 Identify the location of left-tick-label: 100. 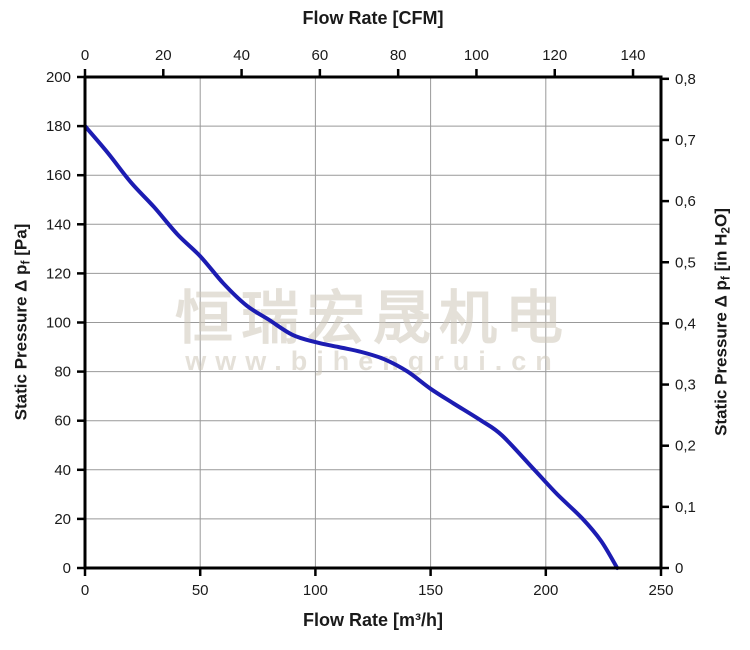
(58, 323).